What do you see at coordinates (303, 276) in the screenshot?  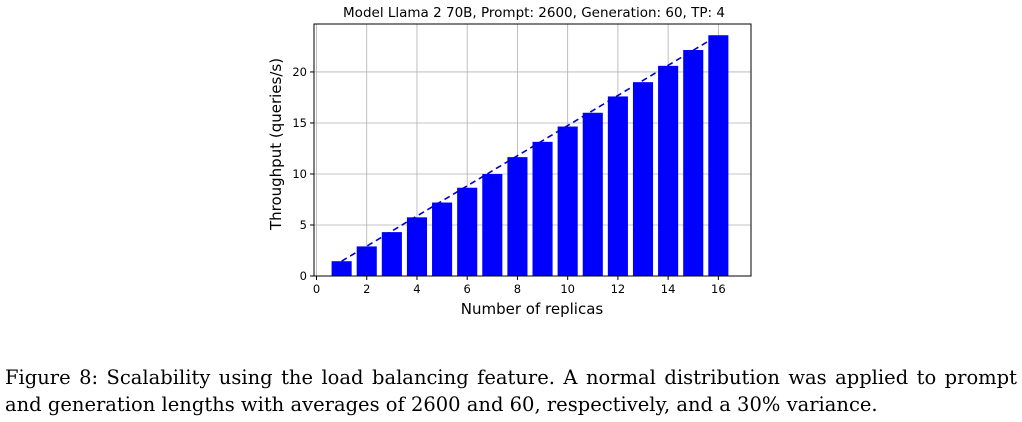 I see `y-tick-label: 0` at bounding box center [303, 276].